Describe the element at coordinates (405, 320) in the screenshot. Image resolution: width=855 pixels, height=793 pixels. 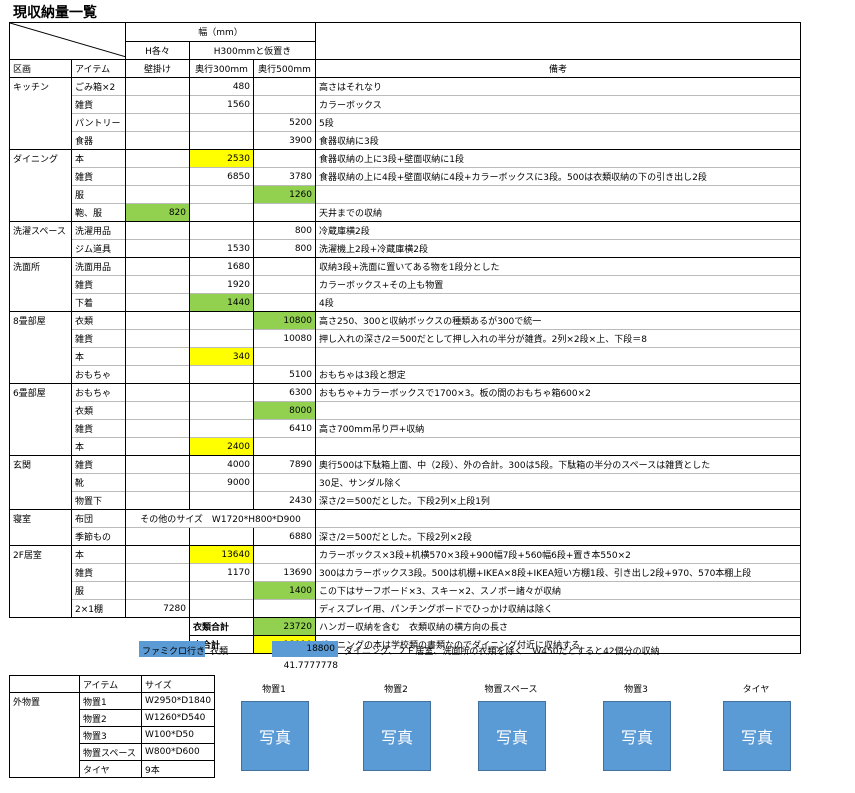
I see `table-row: 8畳部屋 衣類 10800 高さ250、300と収納ボックスの種類あるが300で統一` at that location.